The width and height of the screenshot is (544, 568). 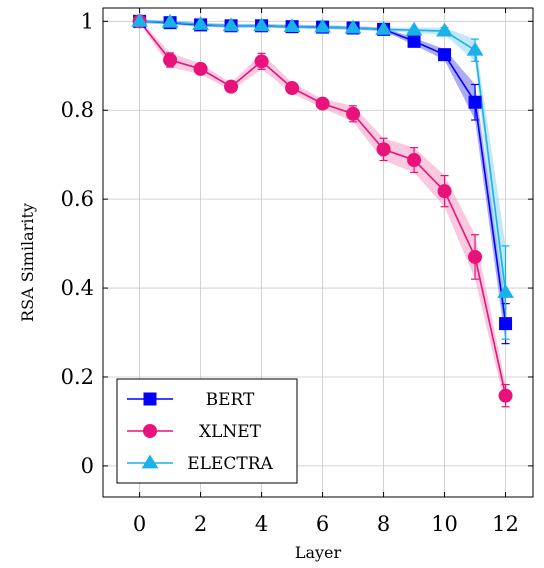 I want to click on x-tick-label: 8, so click(x=383, y=524).